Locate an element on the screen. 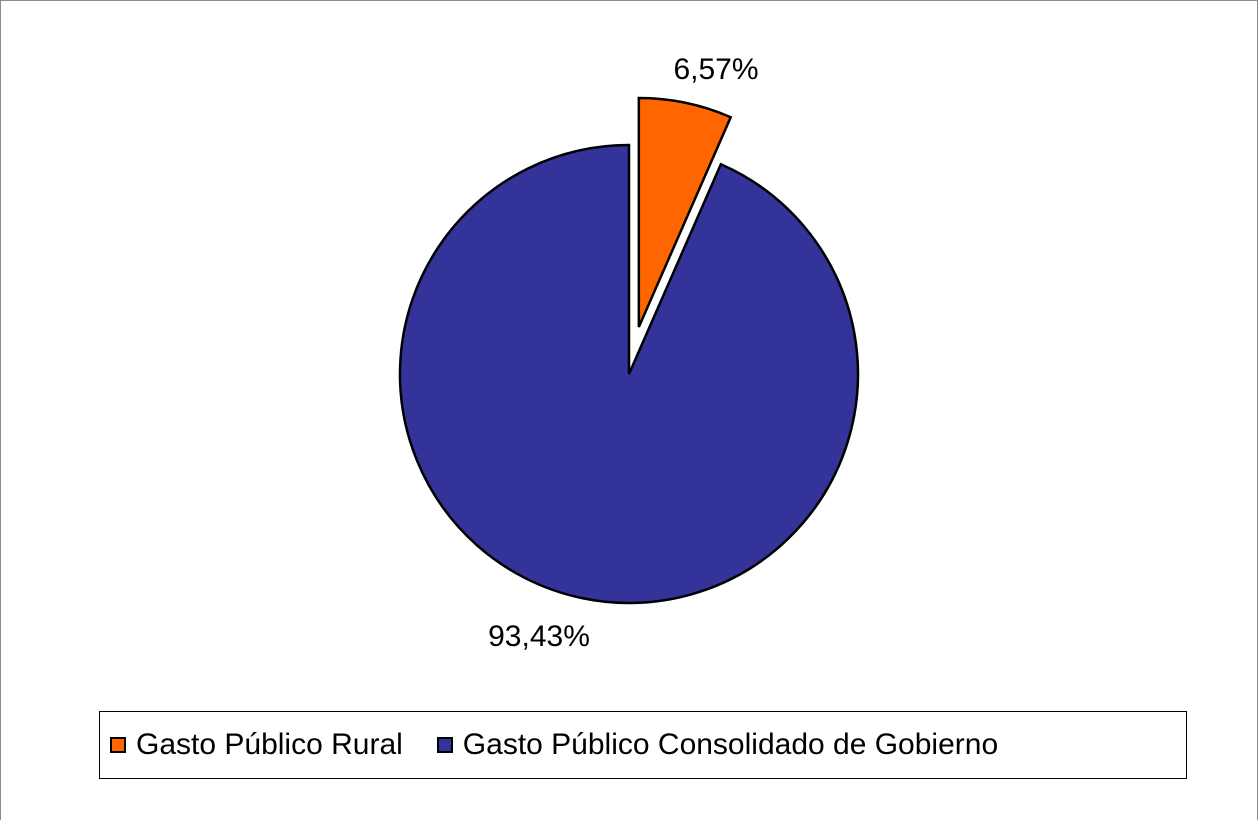 Image resolution: width=1258 pixels, height=821 pixels. pie-slice-rural is located at coordinates (685, 212).